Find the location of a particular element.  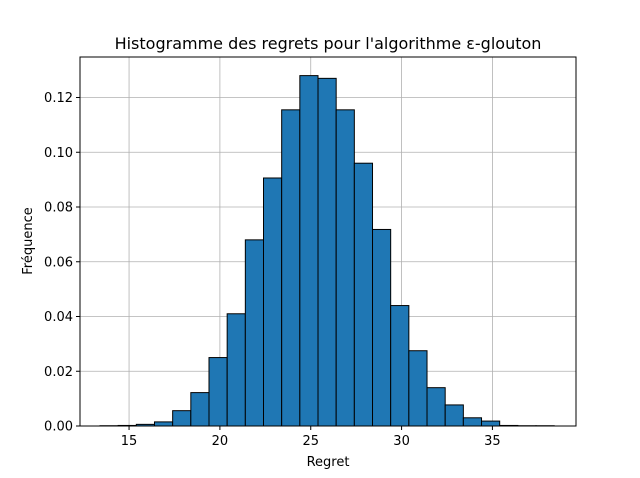

x-tick-label-2: 25 is located at coordinates (310, 441).